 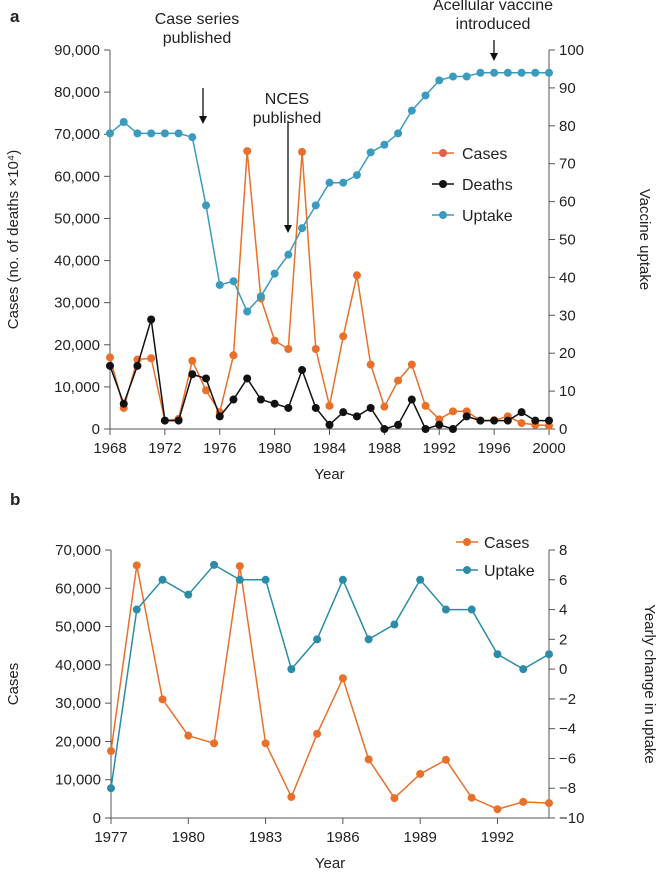 I want to click on y-tick-label: 40,000, so click(x=78, y=665).